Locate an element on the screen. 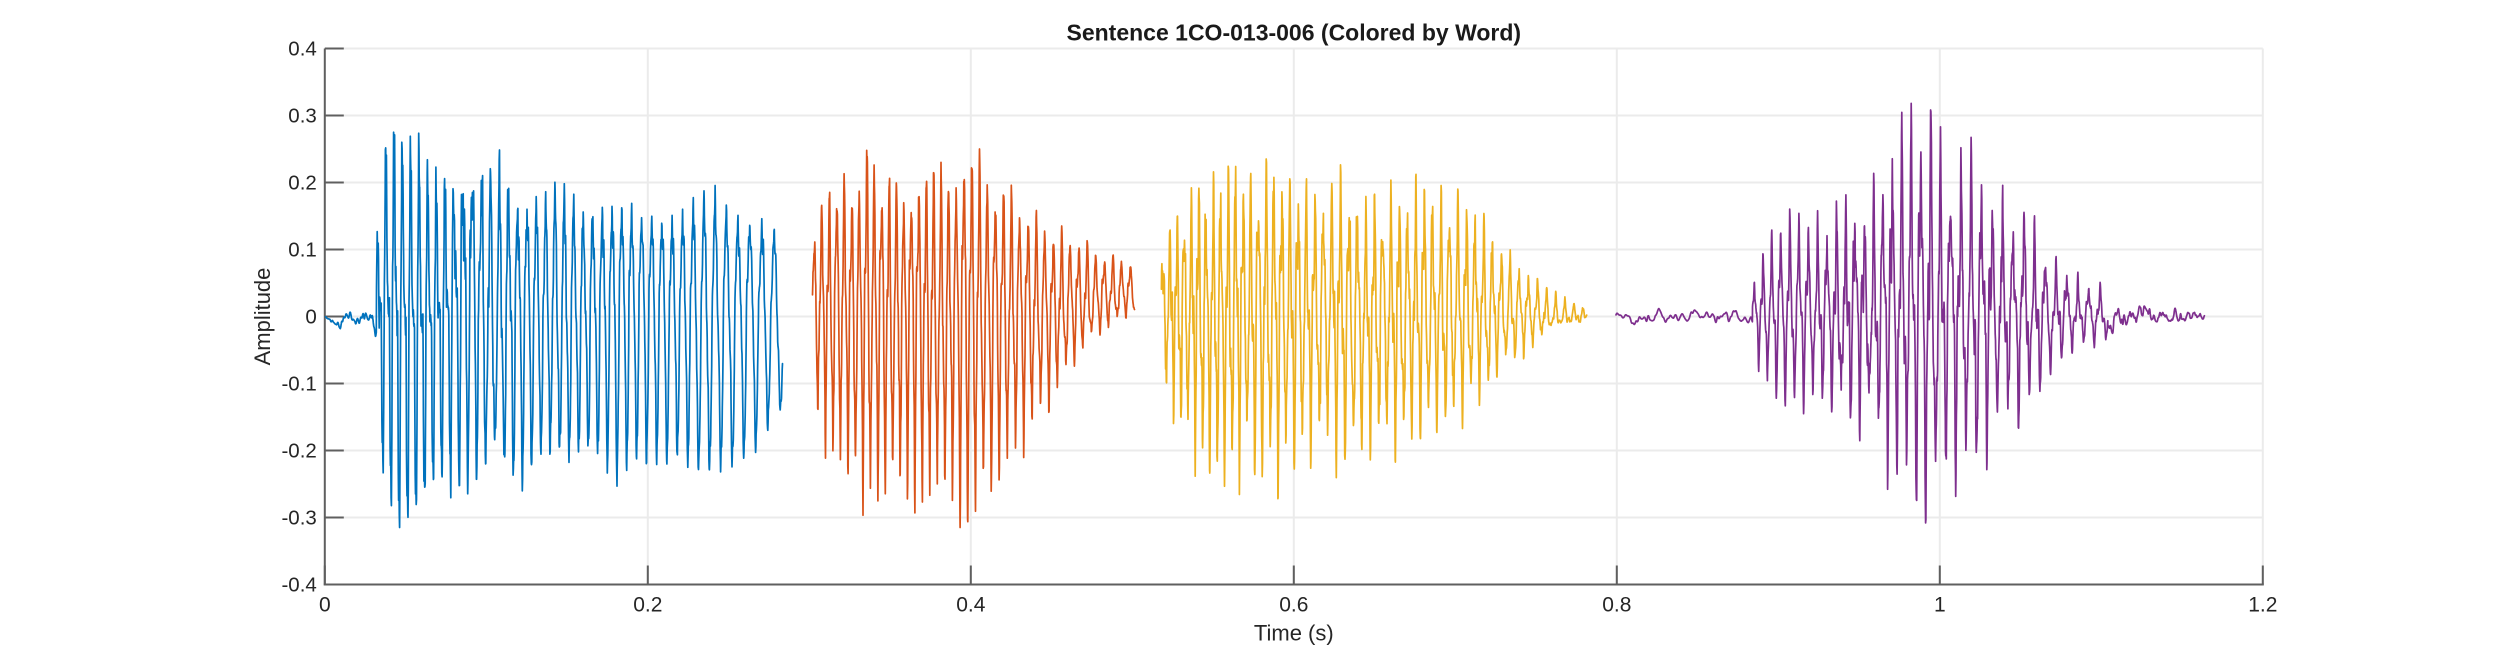 Image resolution: width=2500 pixels, height=657 pixels. svg-text: Time (s) is located at coordinates (1294, 633).